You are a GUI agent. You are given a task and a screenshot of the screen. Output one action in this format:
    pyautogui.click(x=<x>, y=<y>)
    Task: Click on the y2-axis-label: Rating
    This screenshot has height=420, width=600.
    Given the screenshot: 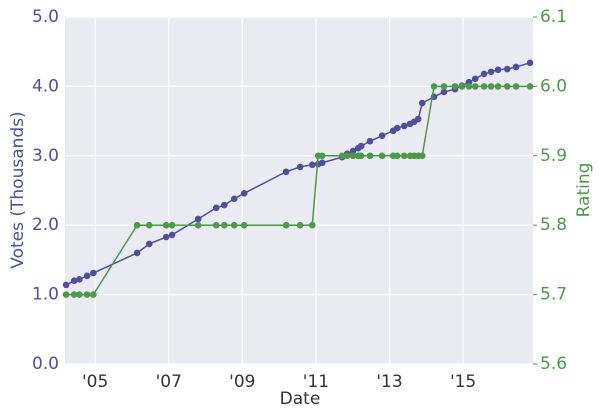 What is the action you would take?
    pyautogui.click(x=584, y=190)
    